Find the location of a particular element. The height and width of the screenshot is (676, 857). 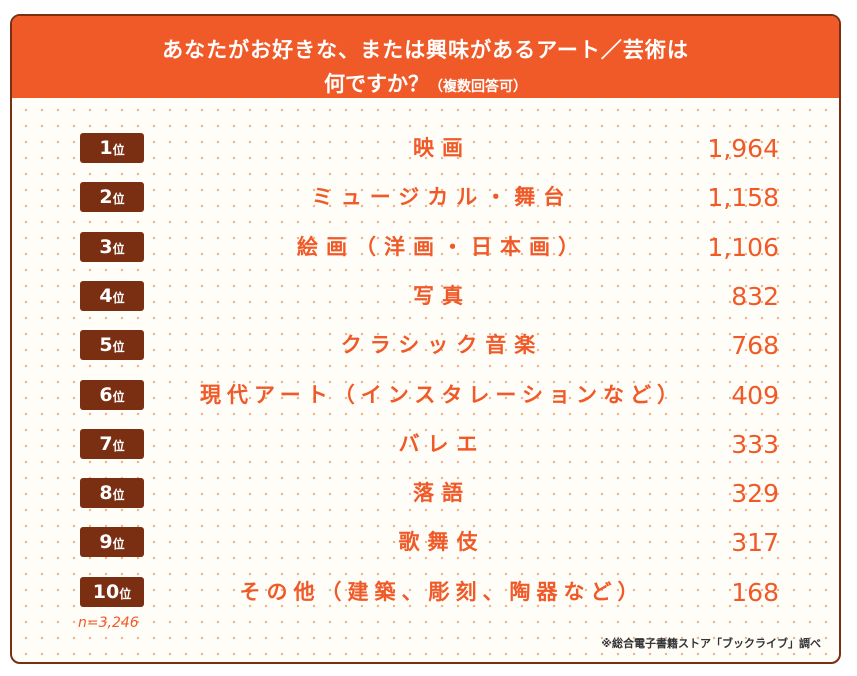

ranking-row: 2位 ミュージカル・舞台 1,158 is located at coordinates (425, 197).